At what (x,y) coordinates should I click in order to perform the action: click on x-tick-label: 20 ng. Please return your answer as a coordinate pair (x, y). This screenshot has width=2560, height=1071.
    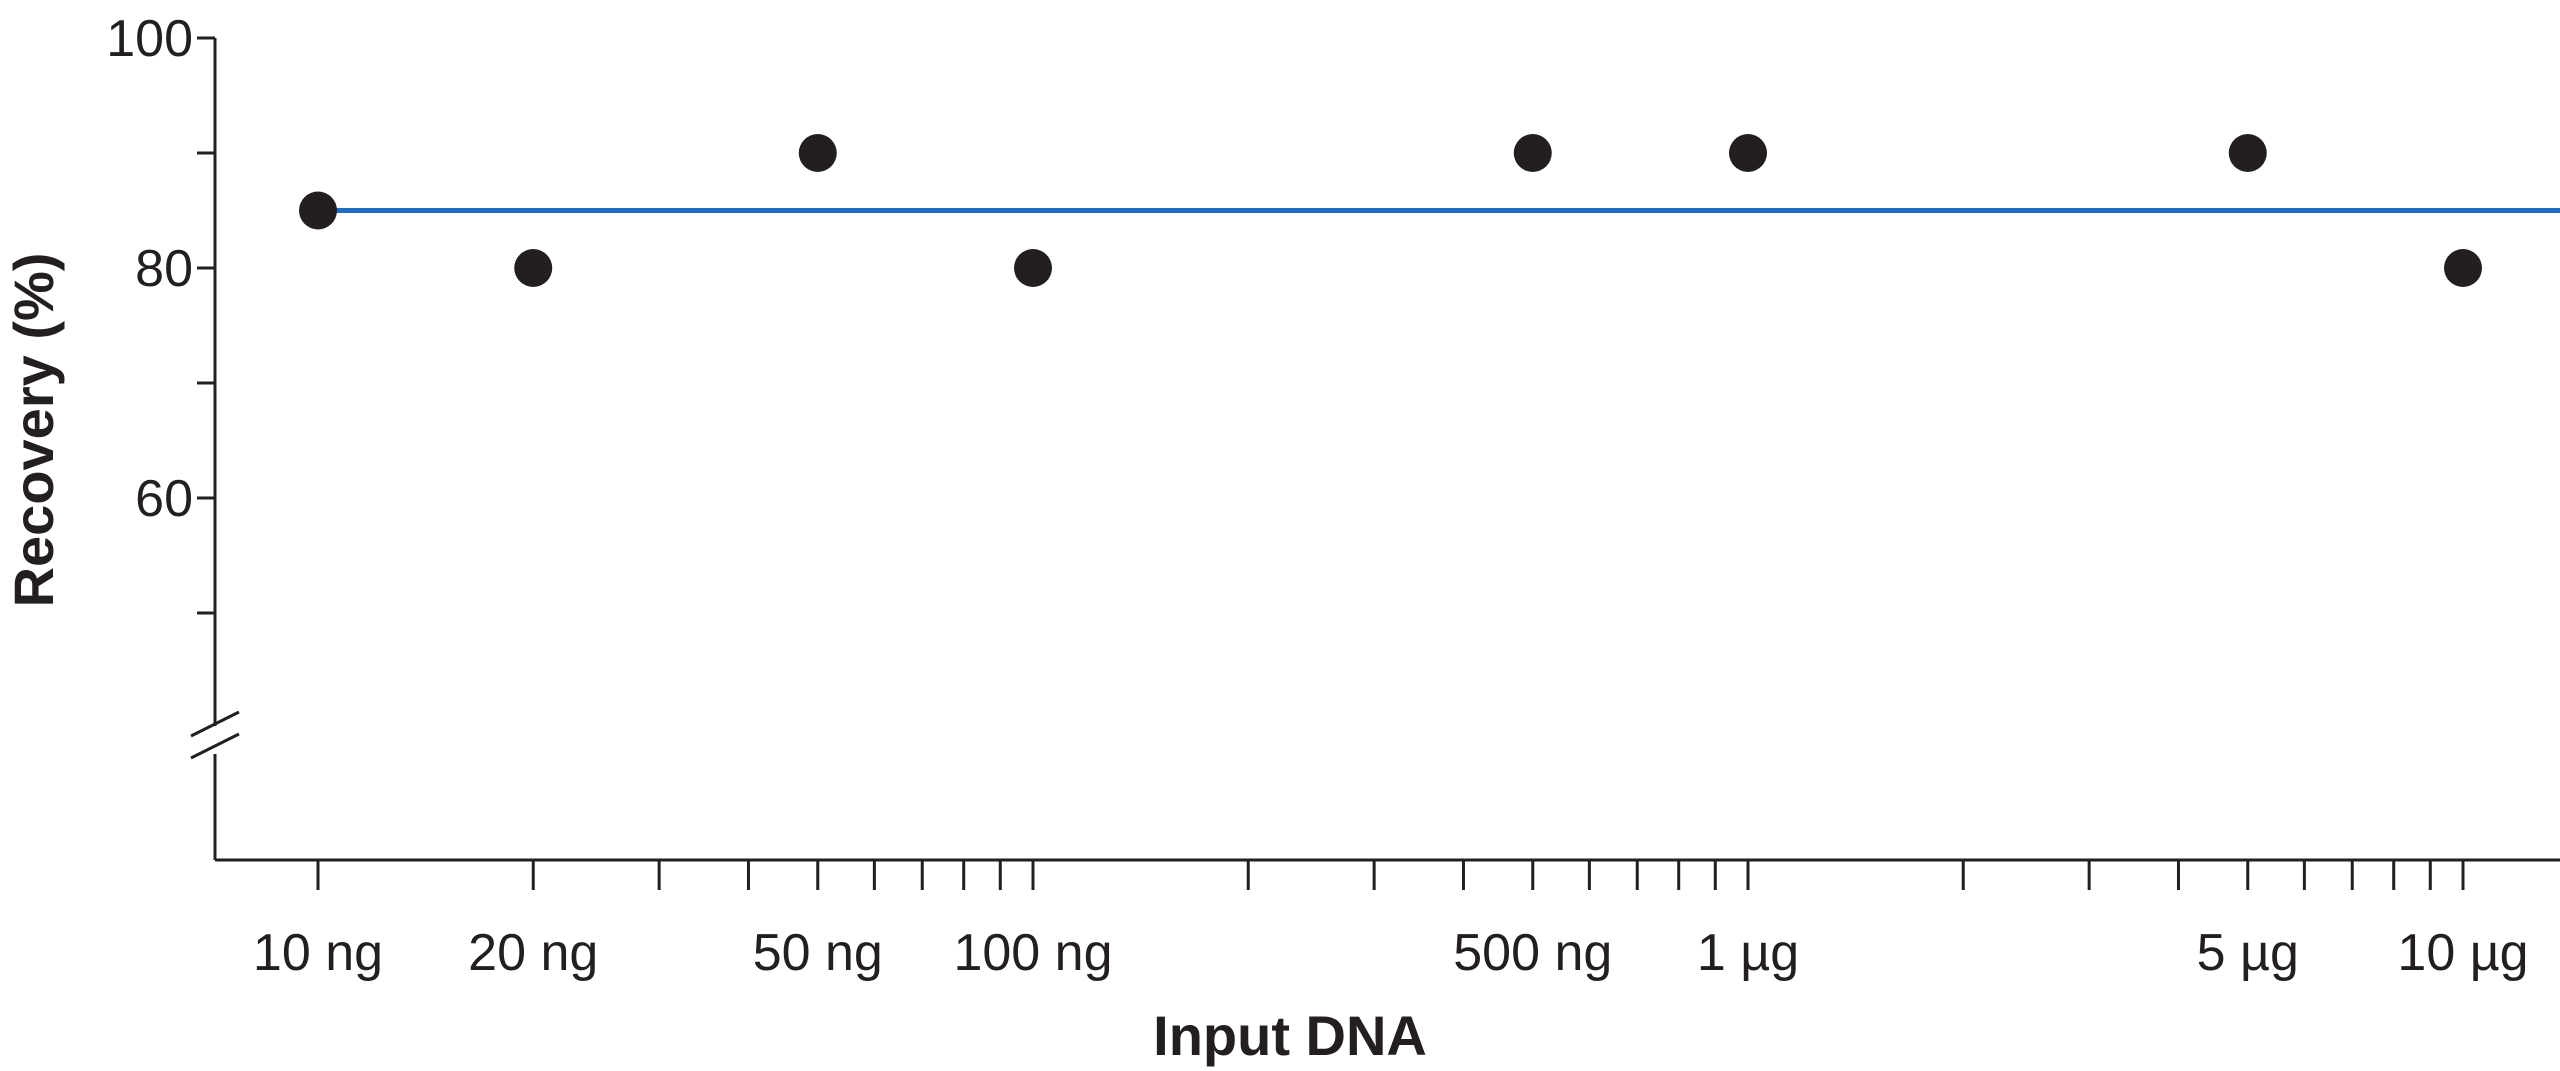
    Looking at the image, I should click on (533, 953).